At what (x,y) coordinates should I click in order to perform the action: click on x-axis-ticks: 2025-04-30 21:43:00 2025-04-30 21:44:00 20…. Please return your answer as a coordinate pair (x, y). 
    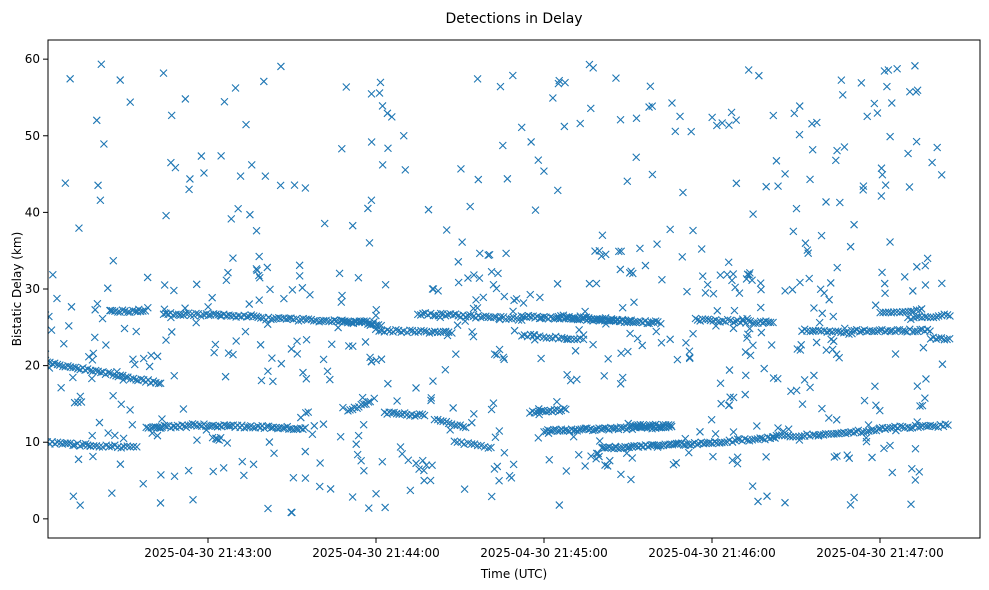
    Looking at the image, I should click on (544, 549).